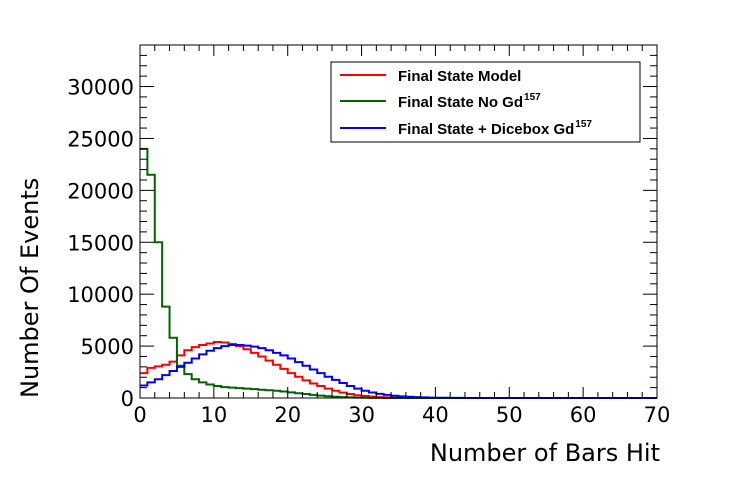  What do you see at coordinates (401, 415) in the screenshot?
I see `x-tick-labels: 0 10 20 30 40 50 60 70` at bounding box center [401, 415].